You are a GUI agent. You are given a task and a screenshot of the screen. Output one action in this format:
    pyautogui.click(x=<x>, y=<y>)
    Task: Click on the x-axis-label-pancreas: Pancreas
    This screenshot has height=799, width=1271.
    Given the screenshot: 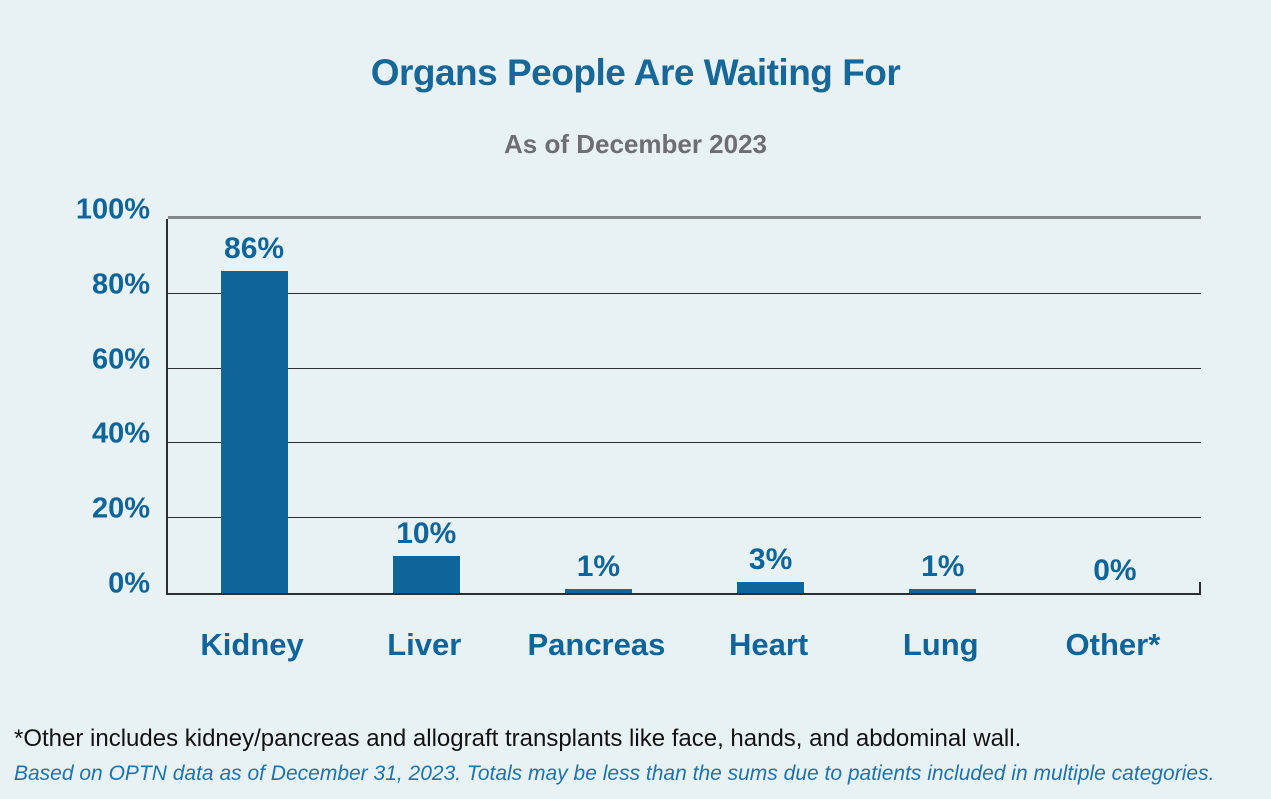 What is the action you would take?
    pyautogui.click(x=596, y=644)
    